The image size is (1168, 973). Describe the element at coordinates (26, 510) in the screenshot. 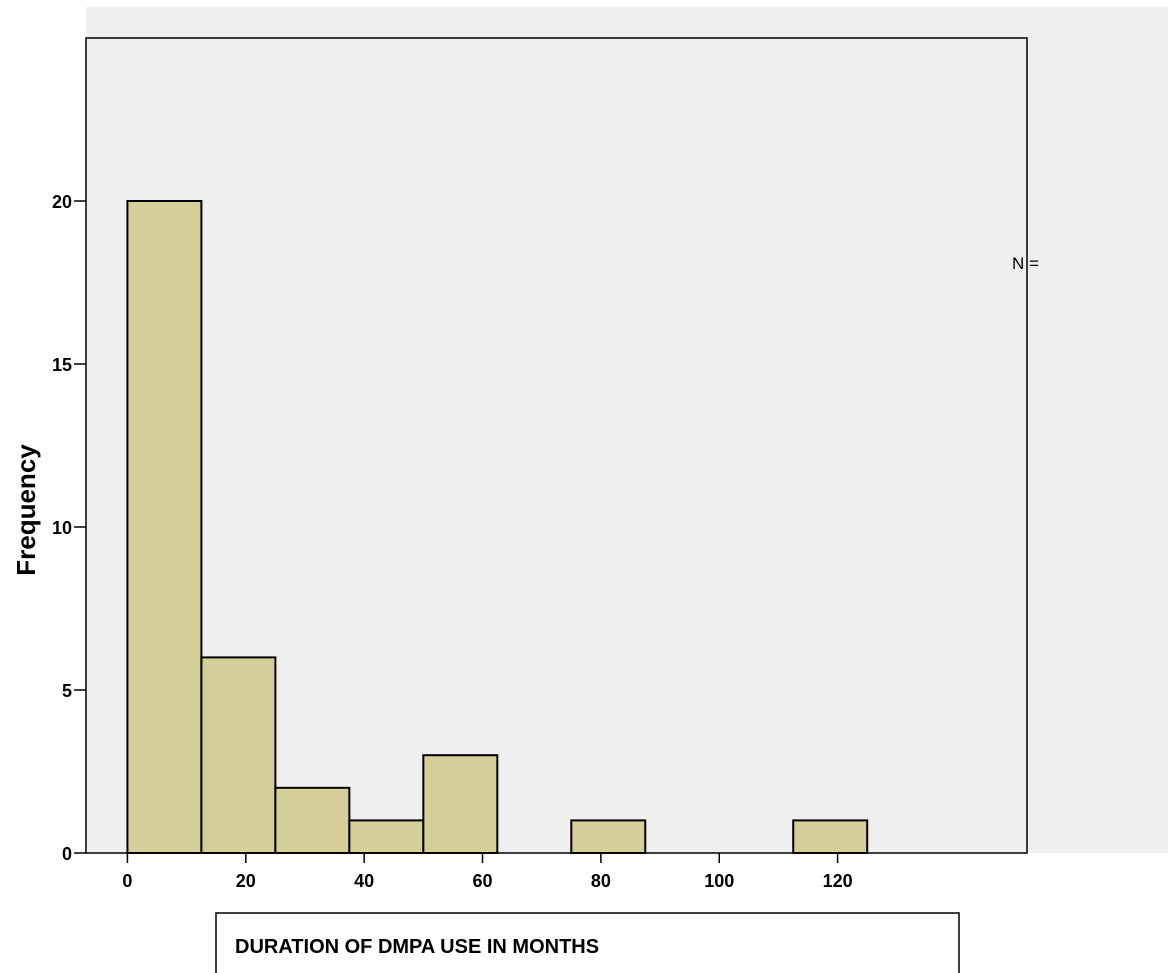

I see `y-axis-title: Frequency` at that location.